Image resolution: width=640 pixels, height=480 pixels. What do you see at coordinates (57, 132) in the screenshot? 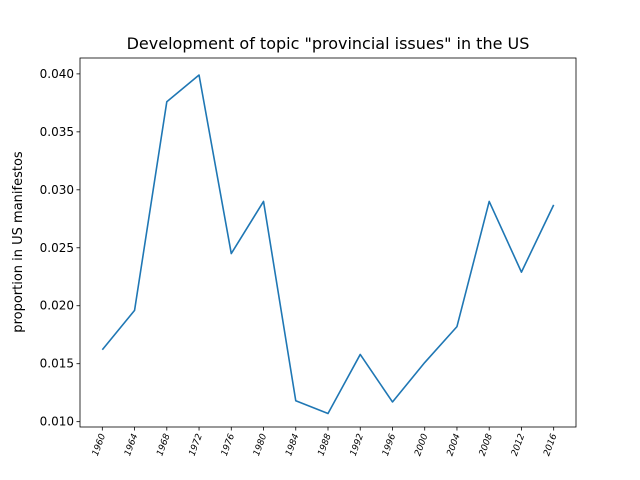
I see `y-tick-label: 0.035` at bounding box center [57, 132].